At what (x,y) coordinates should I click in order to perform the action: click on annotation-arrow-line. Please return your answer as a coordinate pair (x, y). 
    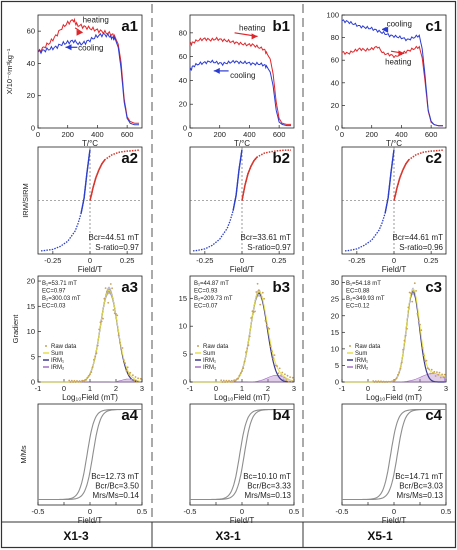
    Looking at the image, I should click on (246, 35).